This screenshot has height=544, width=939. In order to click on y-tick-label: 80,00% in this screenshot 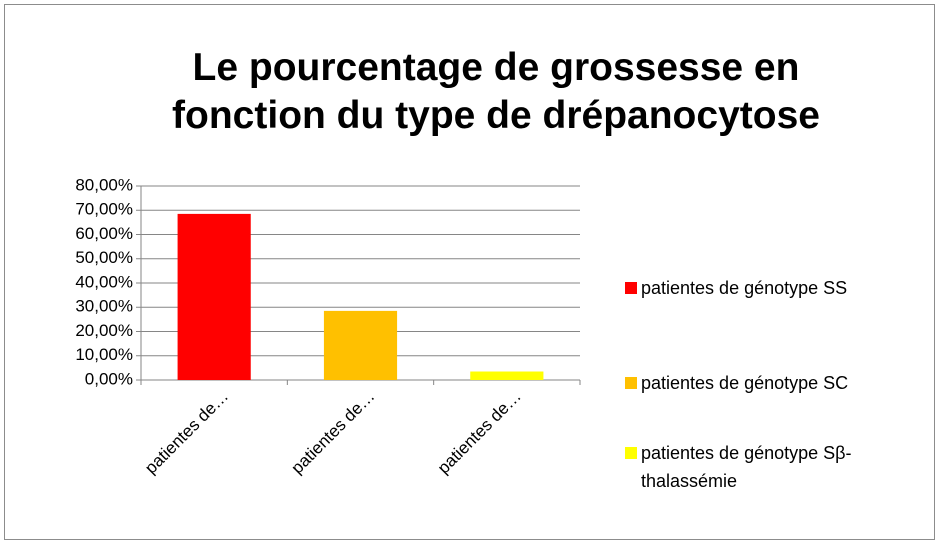, I will do `click(104, 184)`.